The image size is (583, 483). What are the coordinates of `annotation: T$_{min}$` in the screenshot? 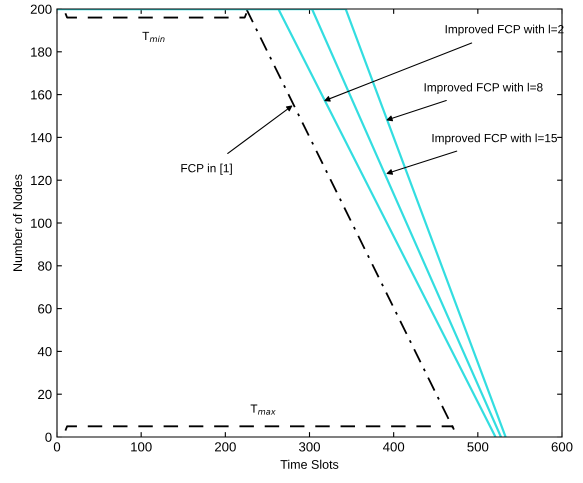 It's located at (153, 37).